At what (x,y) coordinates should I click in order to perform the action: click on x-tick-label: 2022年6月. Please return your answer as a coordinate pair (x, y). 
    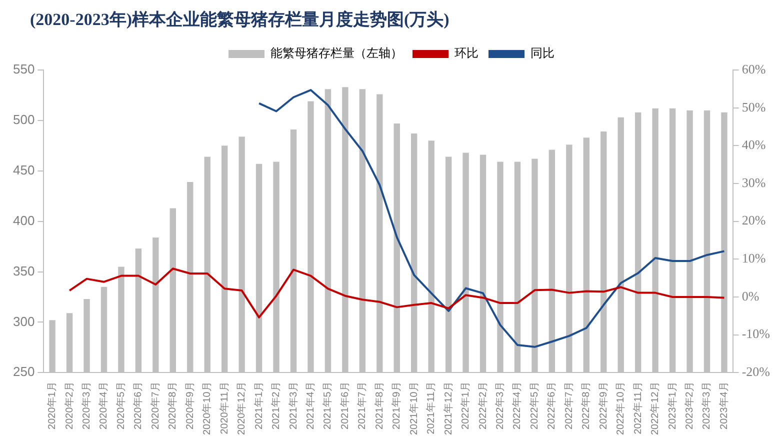
    Looking at the image, I should click on (552, 406).